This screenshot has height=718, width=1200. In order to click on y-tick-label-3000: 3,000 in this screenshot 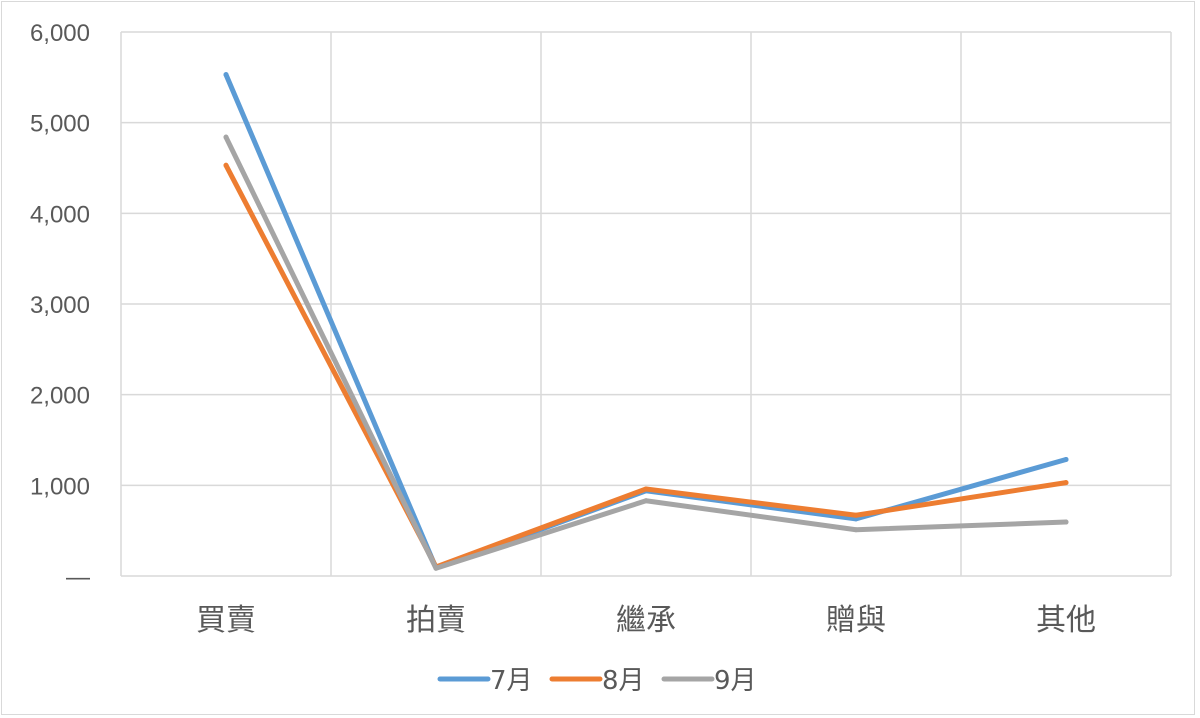, I will do `click(60, 305)`.